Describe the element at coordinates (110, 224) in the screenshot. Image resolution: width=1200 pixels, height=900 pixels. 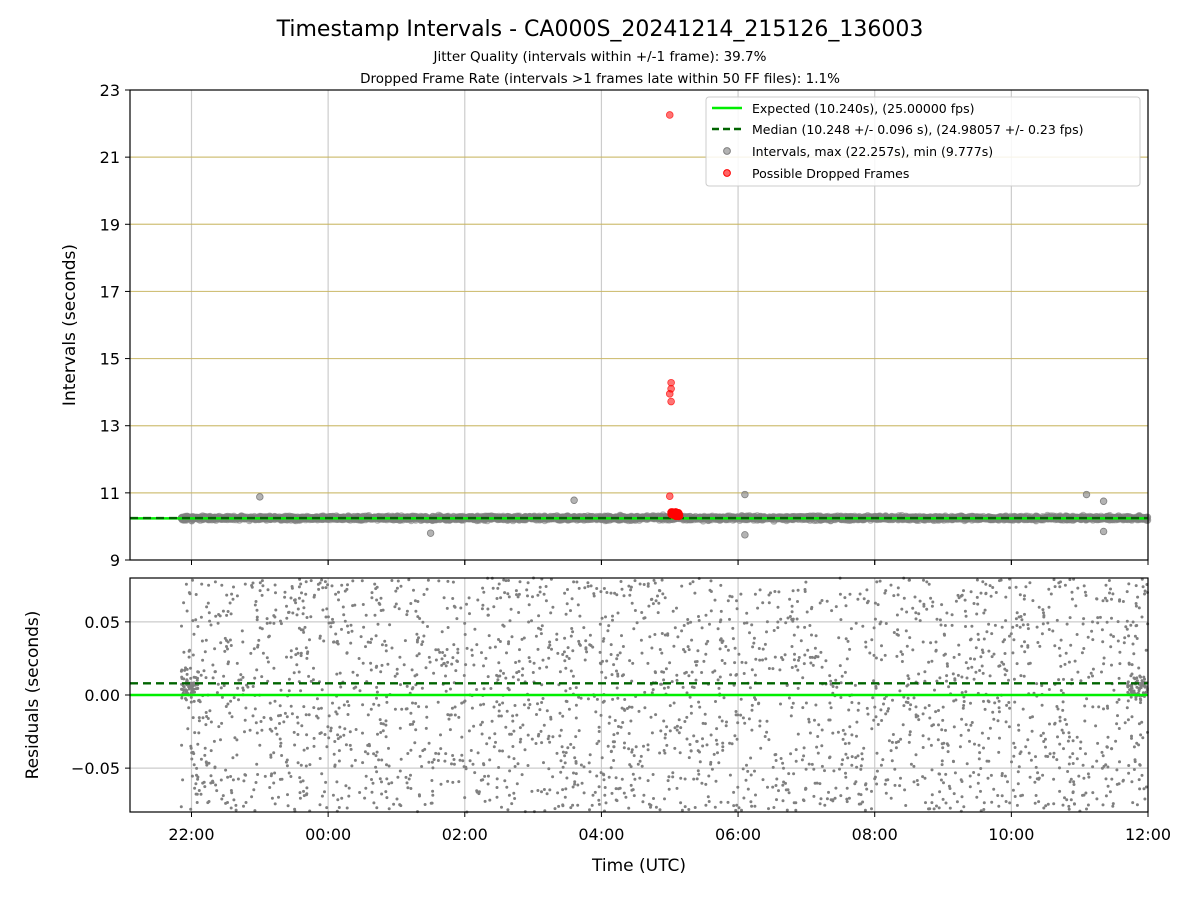
I see `intervals-ytick-label-5: 19` at that location.